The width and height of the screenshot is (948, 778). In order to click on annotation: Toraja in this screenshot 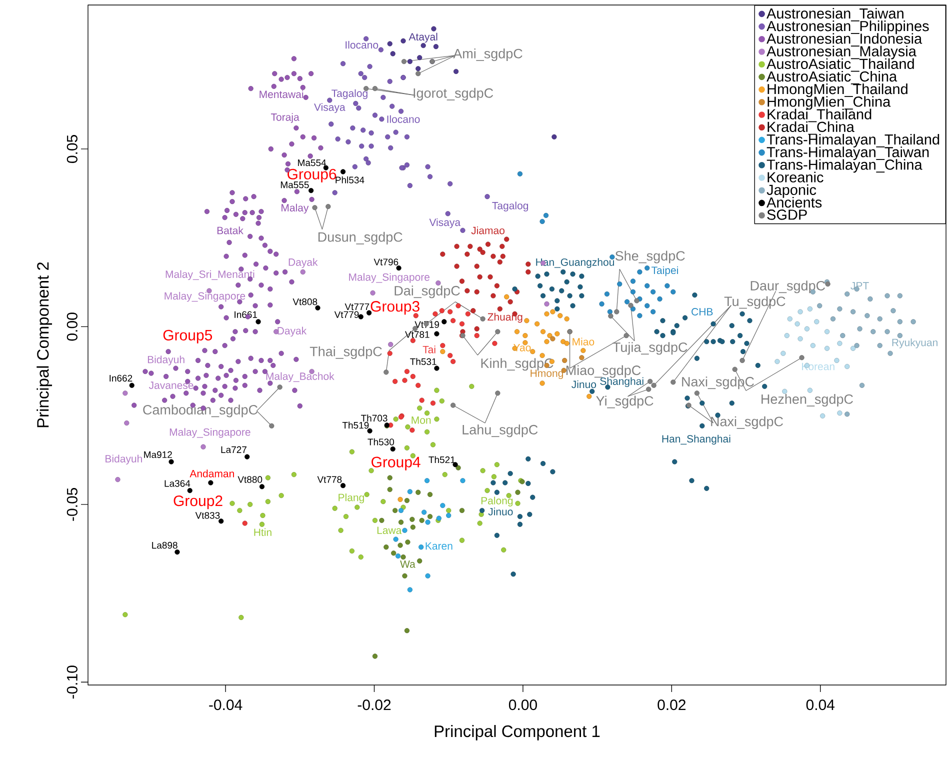, I will do `click(285, 118)`.